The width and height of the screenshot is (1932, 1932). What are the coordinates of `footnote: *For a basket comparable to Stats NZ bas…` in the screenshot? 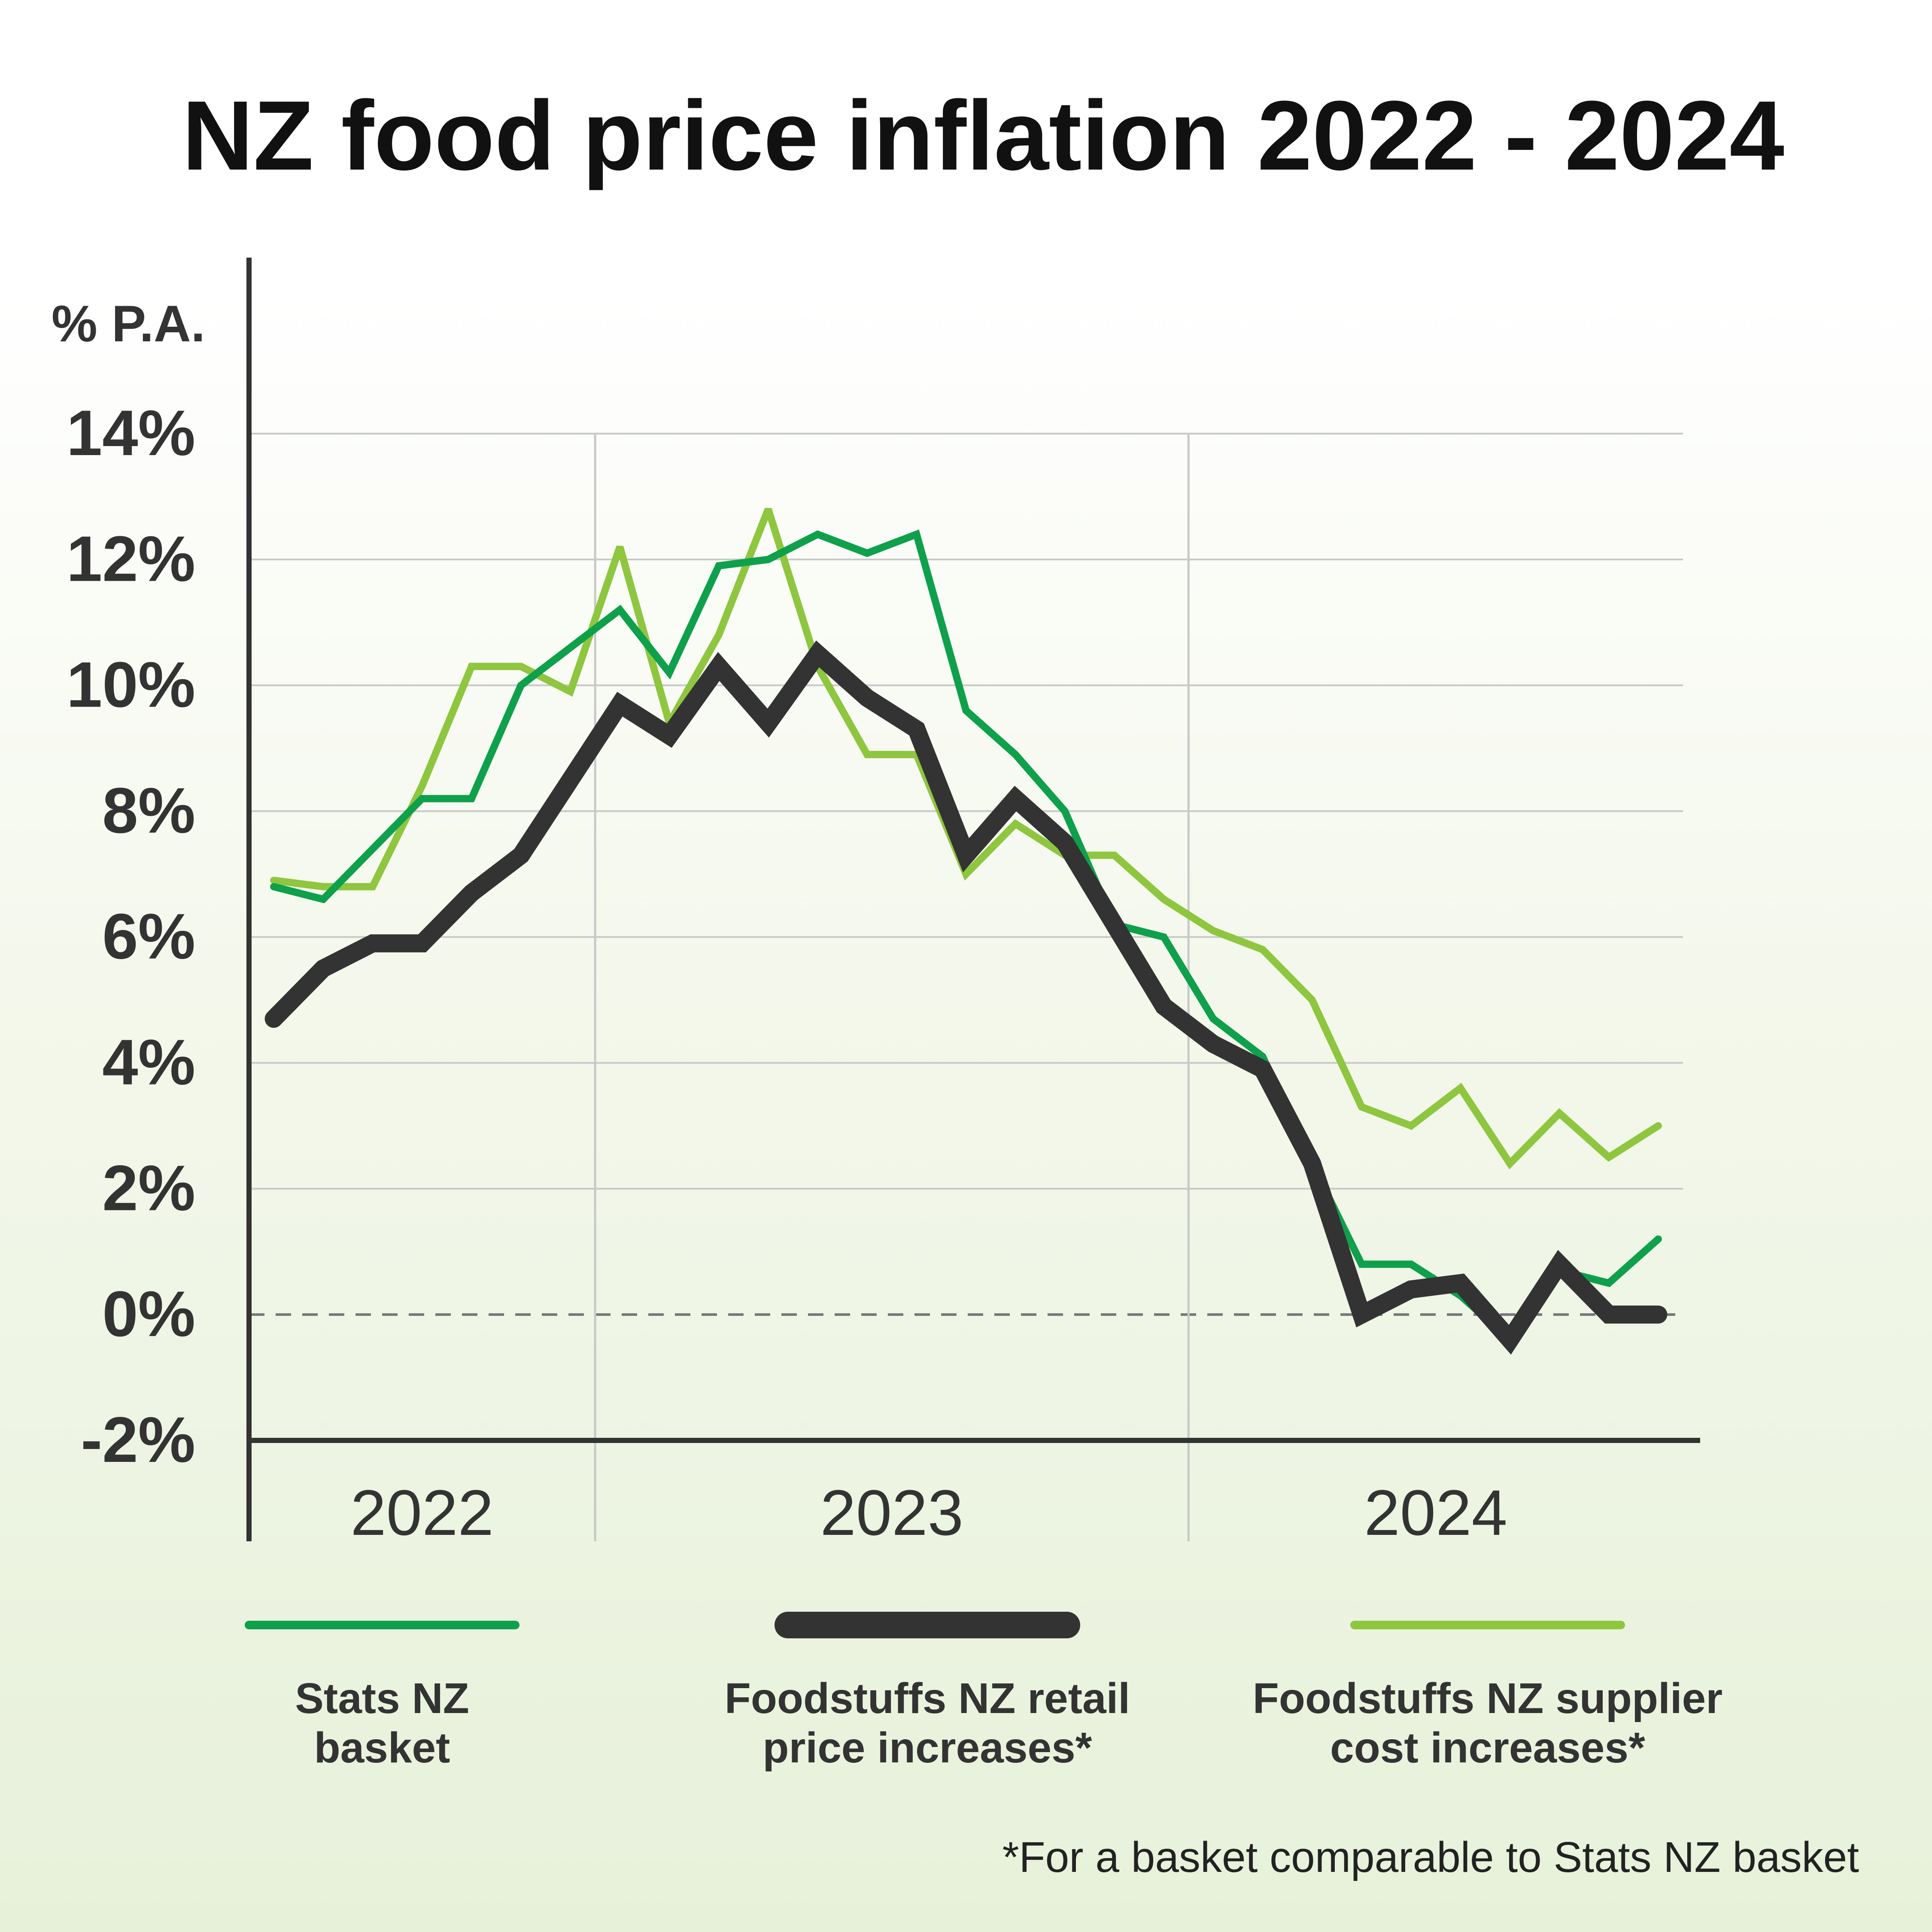 It's located at (1430, 1857).